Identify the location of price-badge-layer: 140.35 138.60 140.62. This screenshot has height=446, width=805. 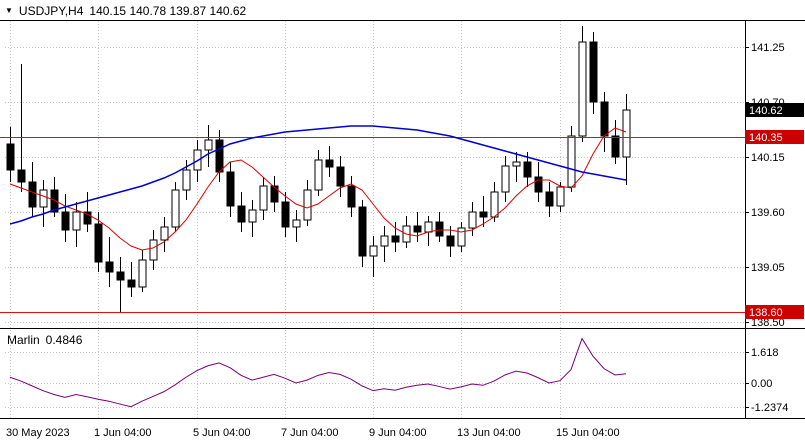
(774, 211).